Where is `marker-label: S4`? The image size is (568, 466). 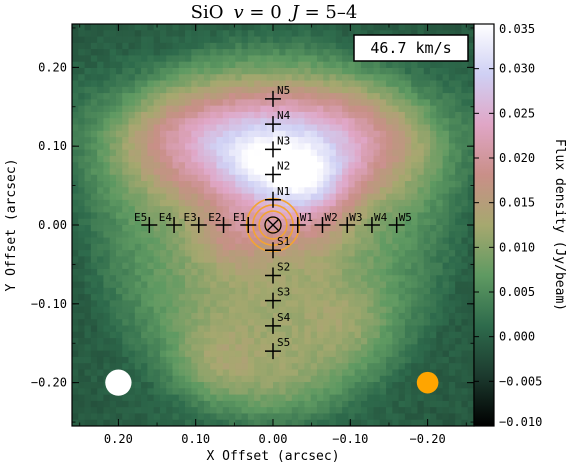 marker-label: S4 is located at coordinates (284, 317).